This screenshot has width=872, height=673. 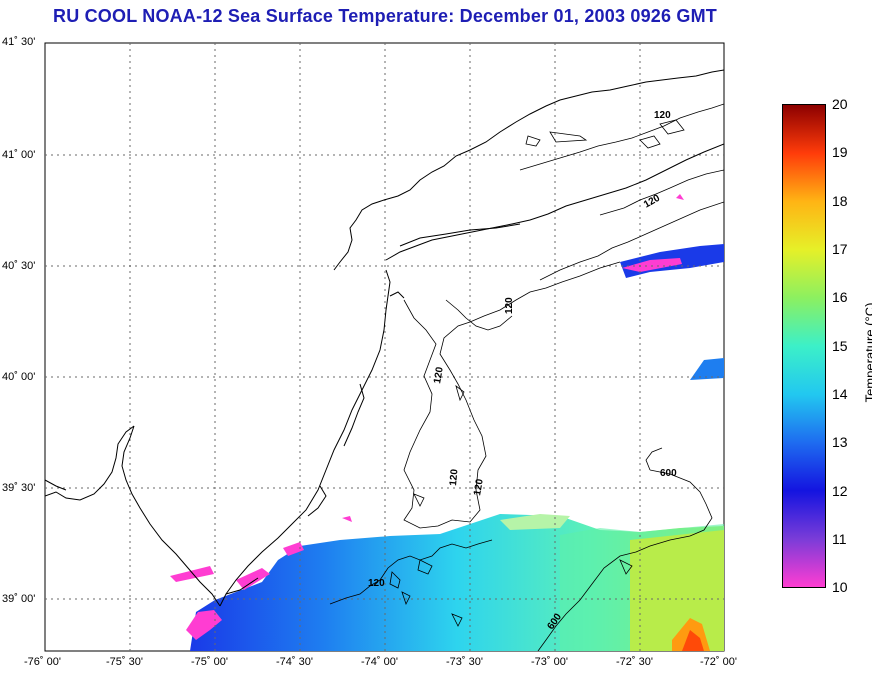 I want to click on colorbar-tick: 15, so click(x=840, y=346).